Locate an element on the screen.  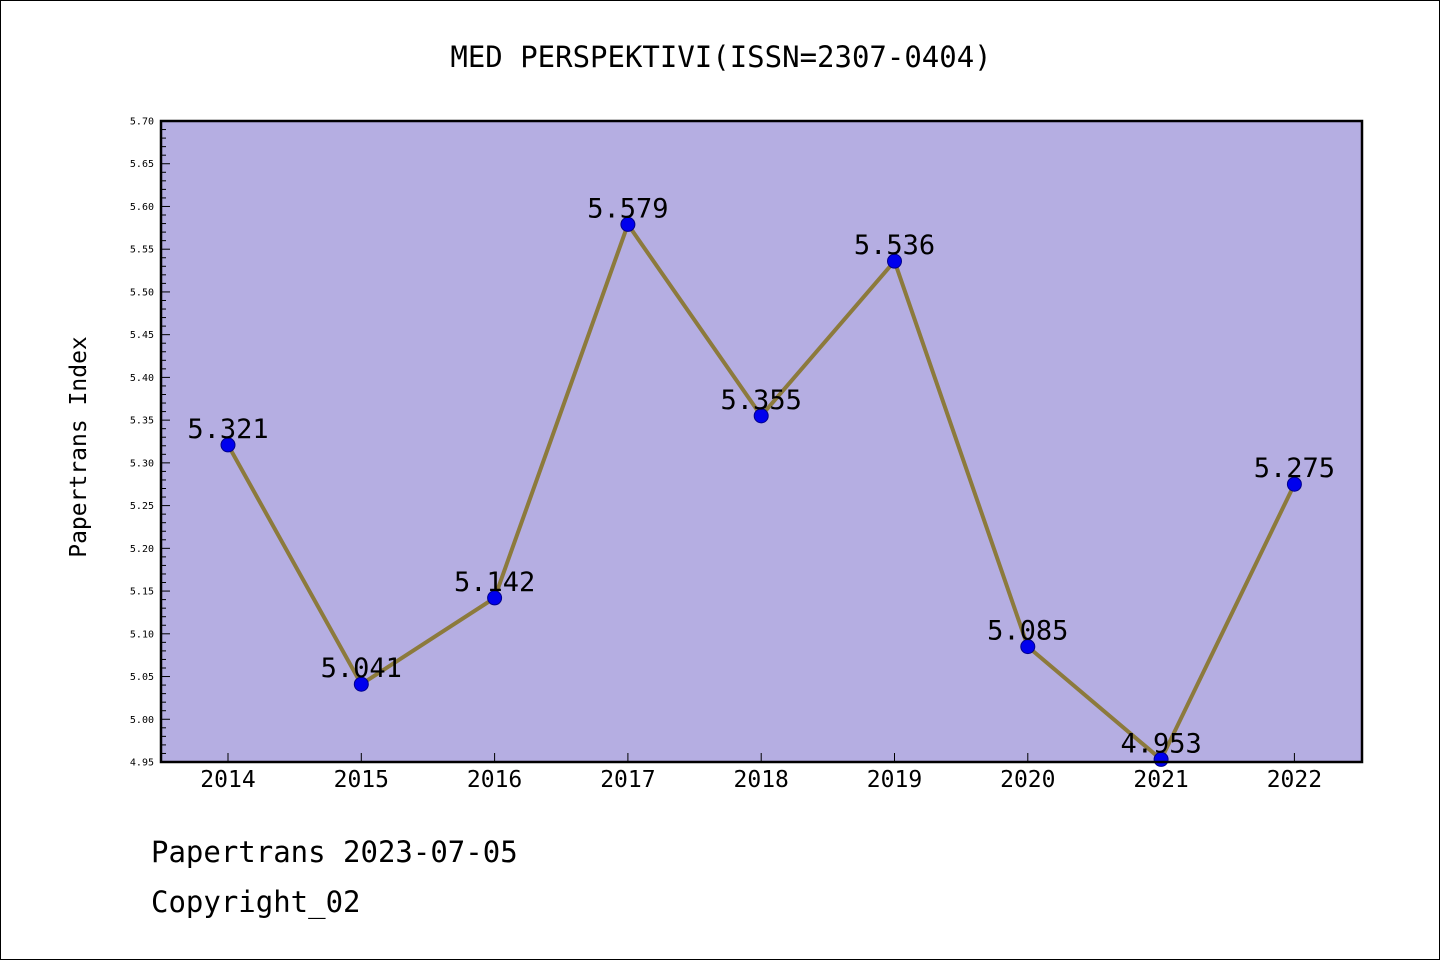
x-tick-label: 2015 is located at coordinates (361, 780).